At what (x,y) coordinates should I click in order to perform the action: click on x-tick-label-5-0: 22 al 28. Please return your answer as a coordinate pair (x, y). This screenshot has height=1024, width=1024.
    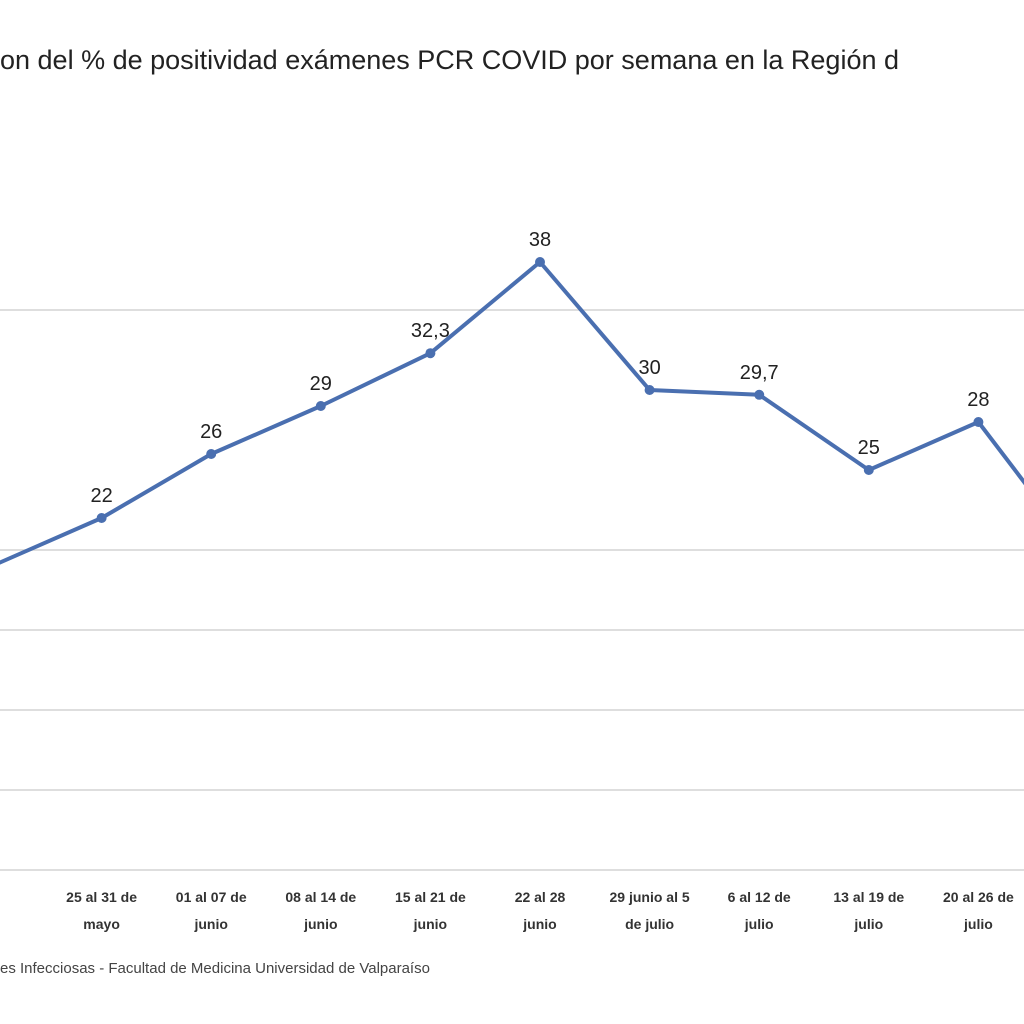
    Looking at the image, I should click on (540, 897).